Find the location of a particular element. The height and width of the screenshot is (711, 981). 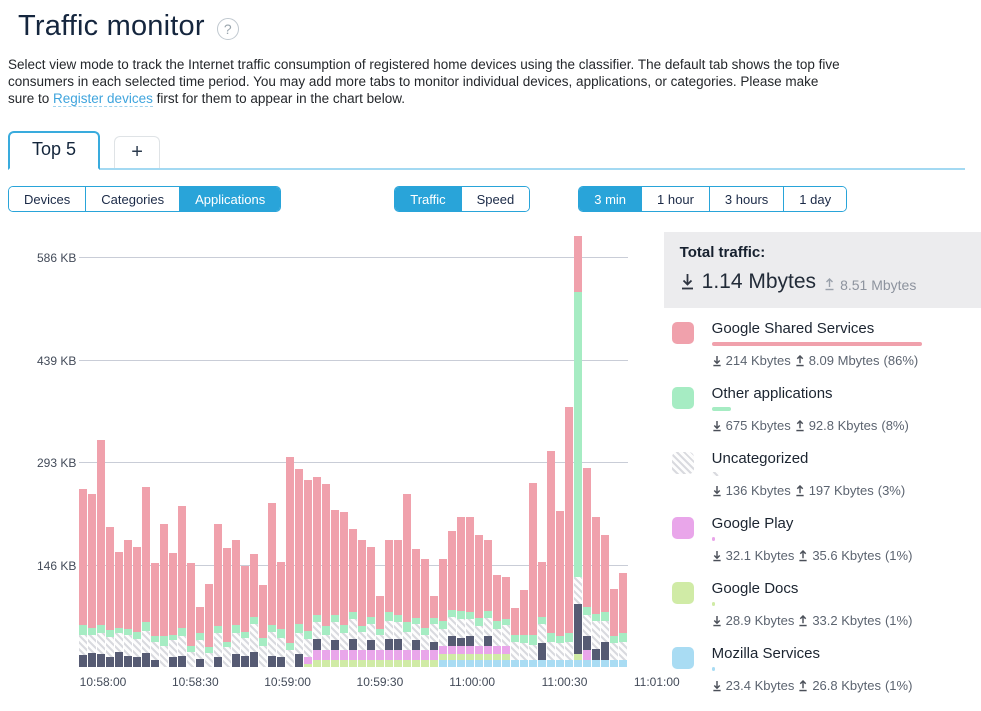

legend-item-uncategorized: Uncategorized 136 Kbytes 197 Kbytes (3%) is located at coordinates (822, 474).